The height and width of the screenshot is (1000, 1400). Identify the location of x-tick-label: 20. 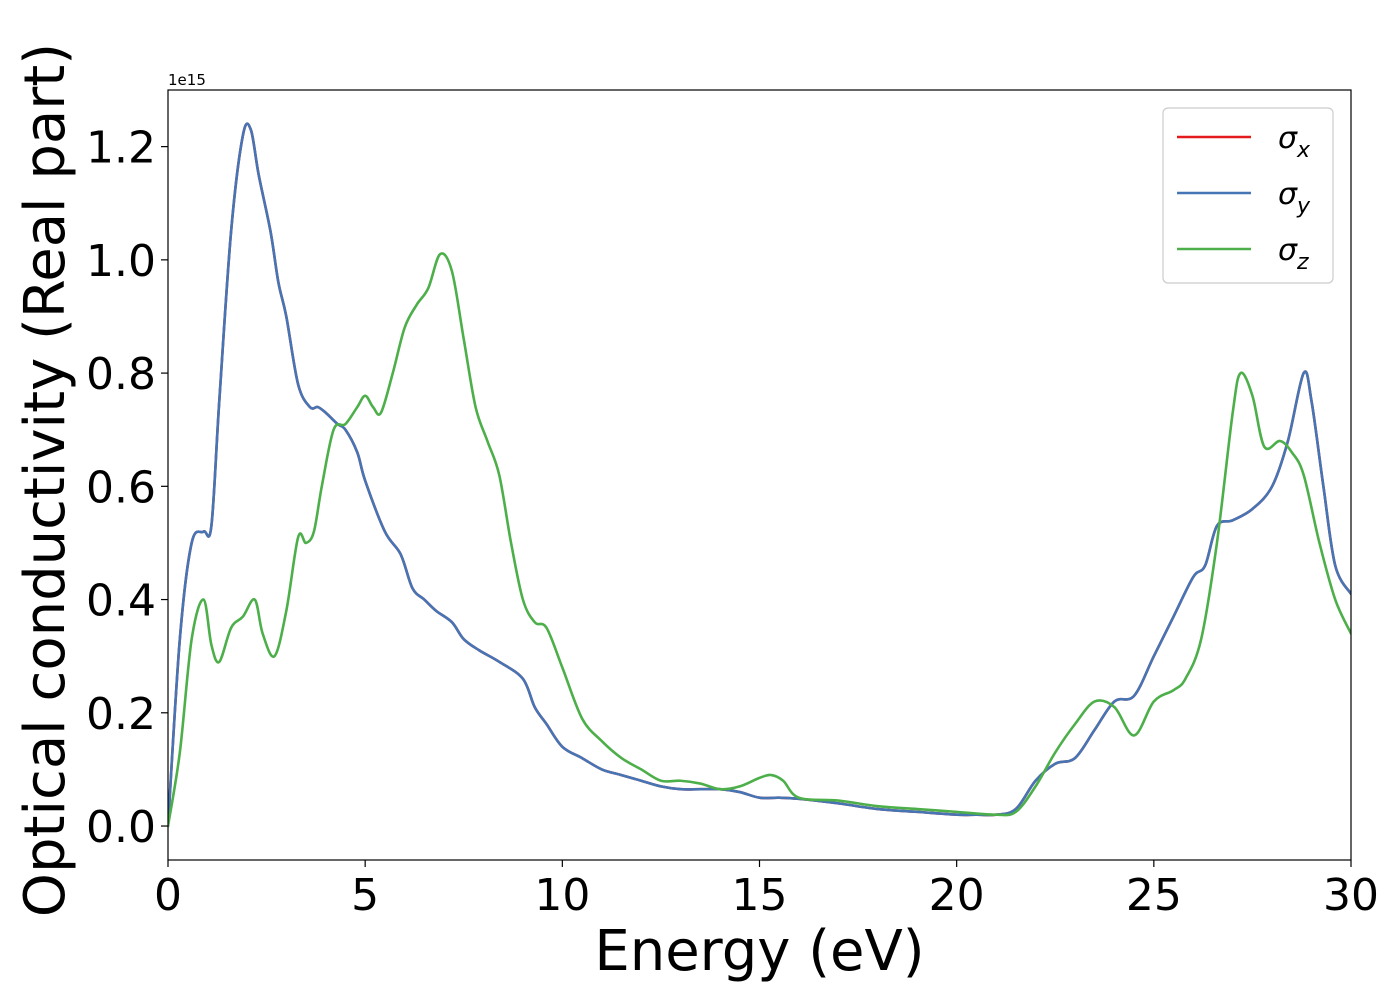
(957, 895).